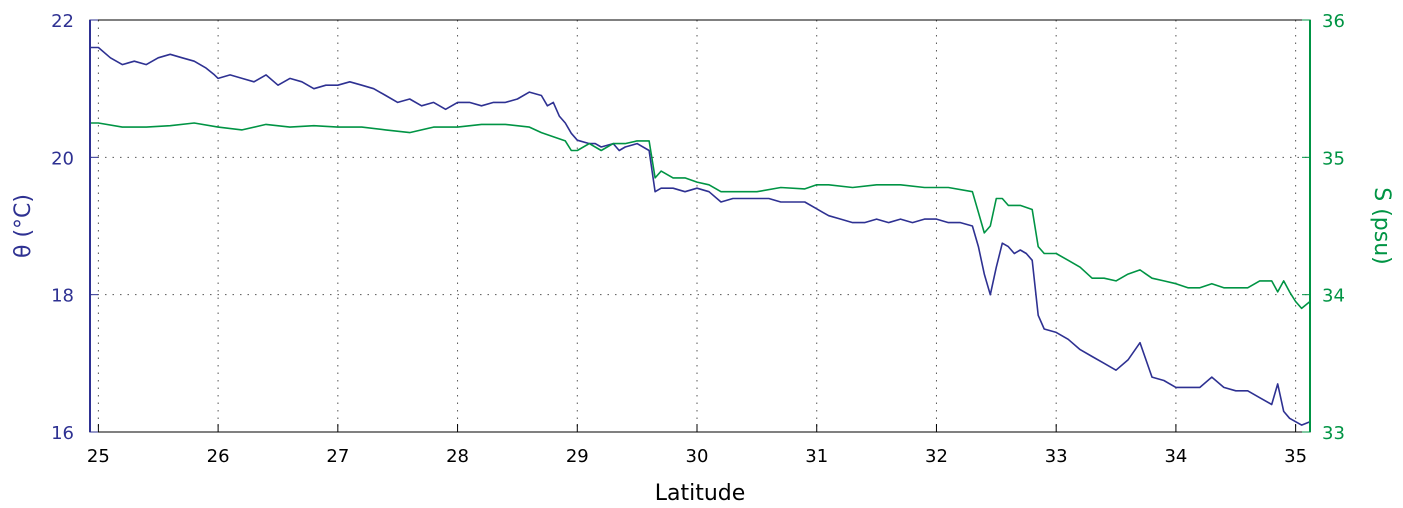  I want to click on y-right-tick-label: 34, so click(1333, 296).